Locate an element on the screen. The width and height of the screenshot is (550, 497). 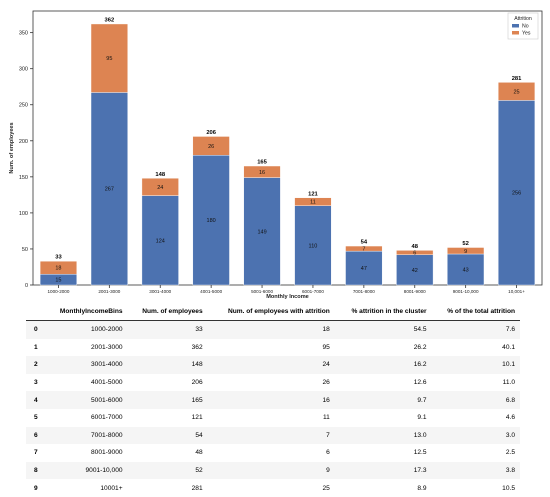
table-row: 1 2001-3000 362 95 26.2 40.1 is located at coordinates (273, 348).